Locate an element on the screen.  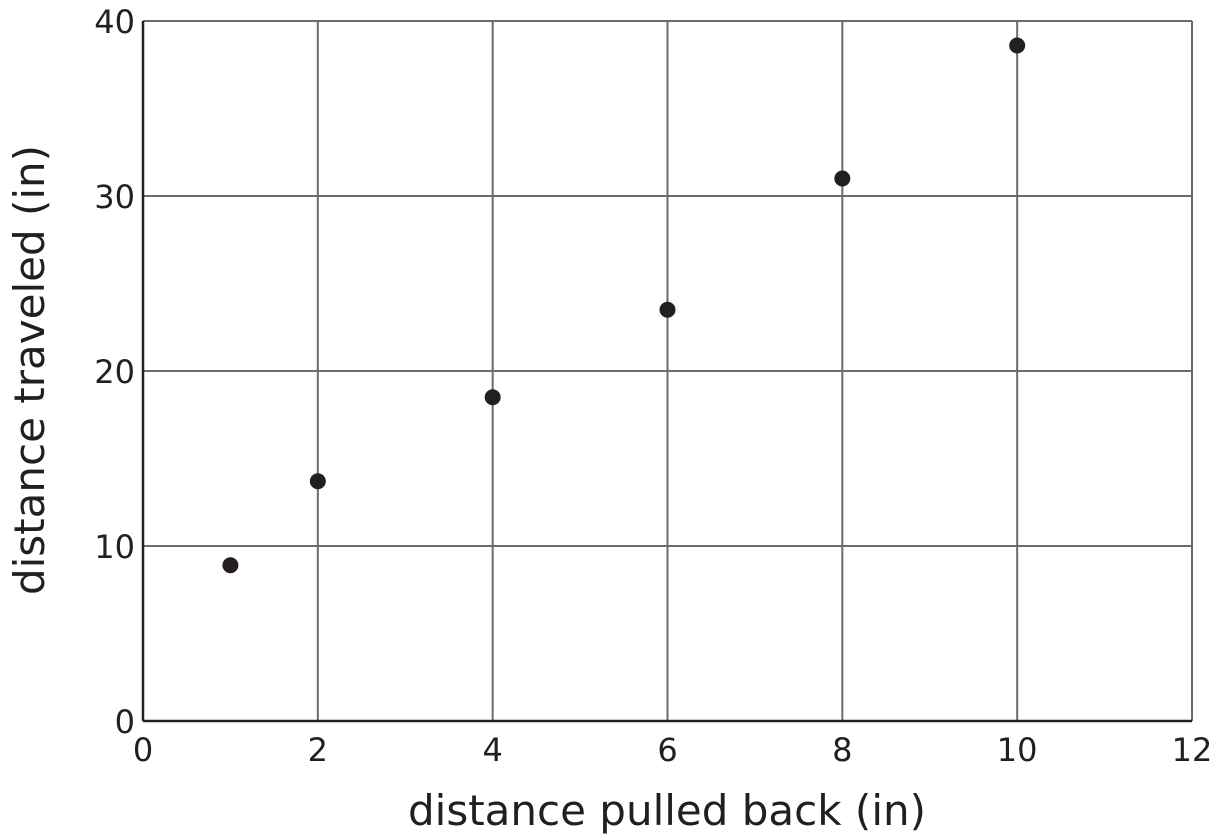
x-axis-label: distance pulled back (in) is located at coordinates (667, 810).